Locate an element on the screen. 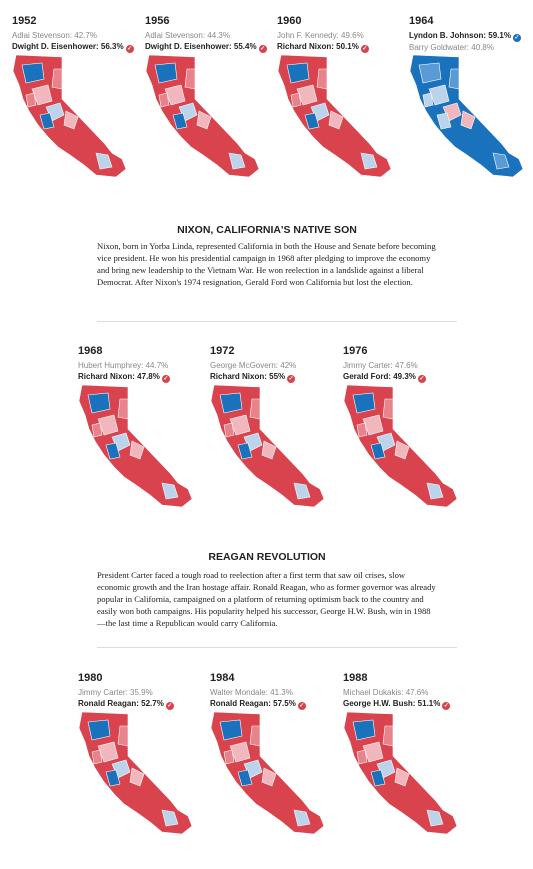 This screenshot has width=533, height=869. winner-line: Dwight D. Eisenhower: 56.3% ✓ is located at coordinates (74, 47).